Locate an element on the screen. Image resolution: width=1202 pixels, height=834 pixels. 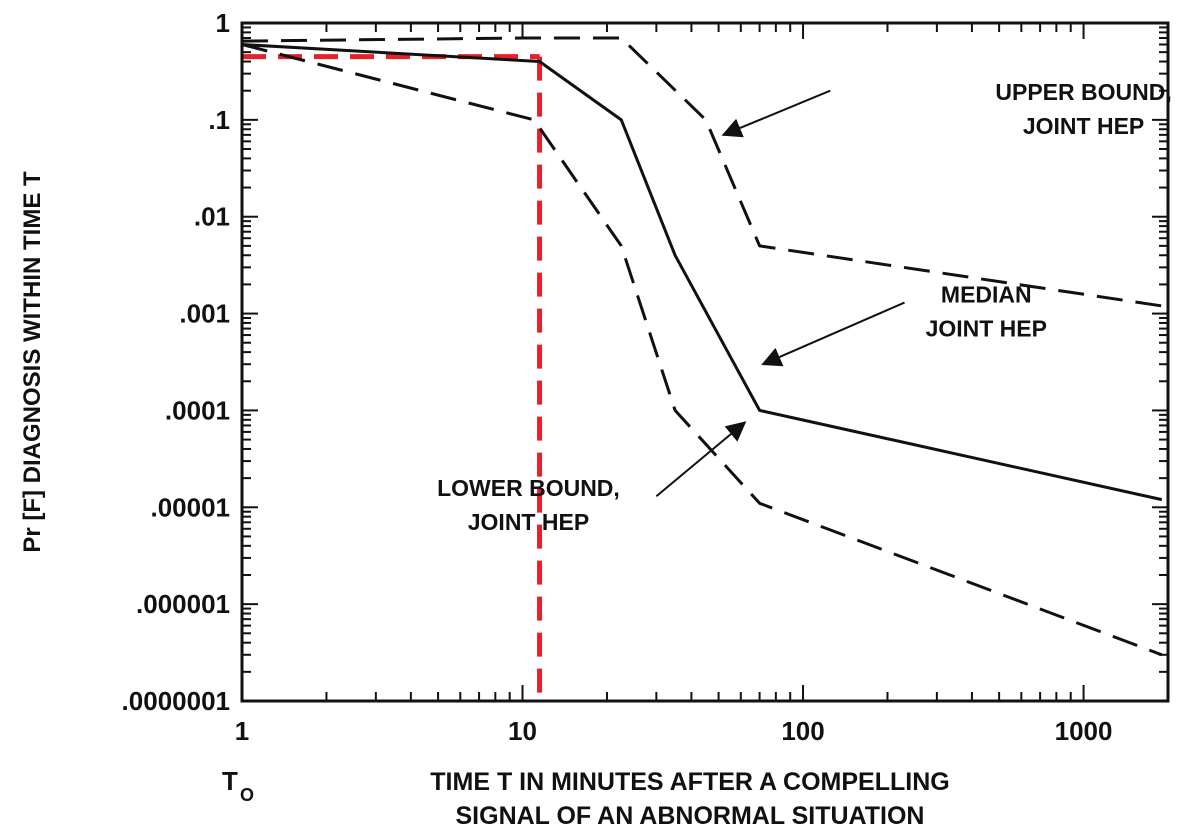
y-tick-label: .1 is located at coordinates (219, 120).